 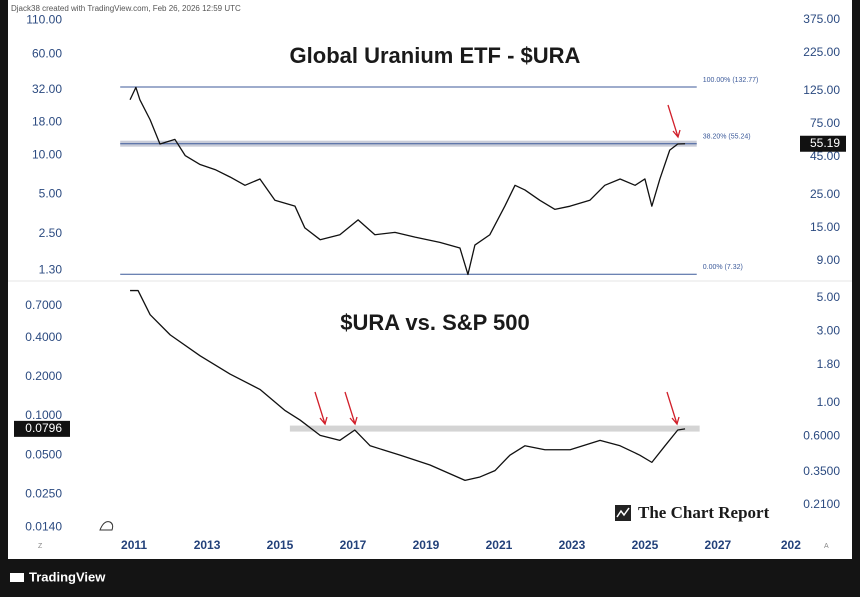 I want to click on watermark: The Chart Report, so click(x=704, y=512).